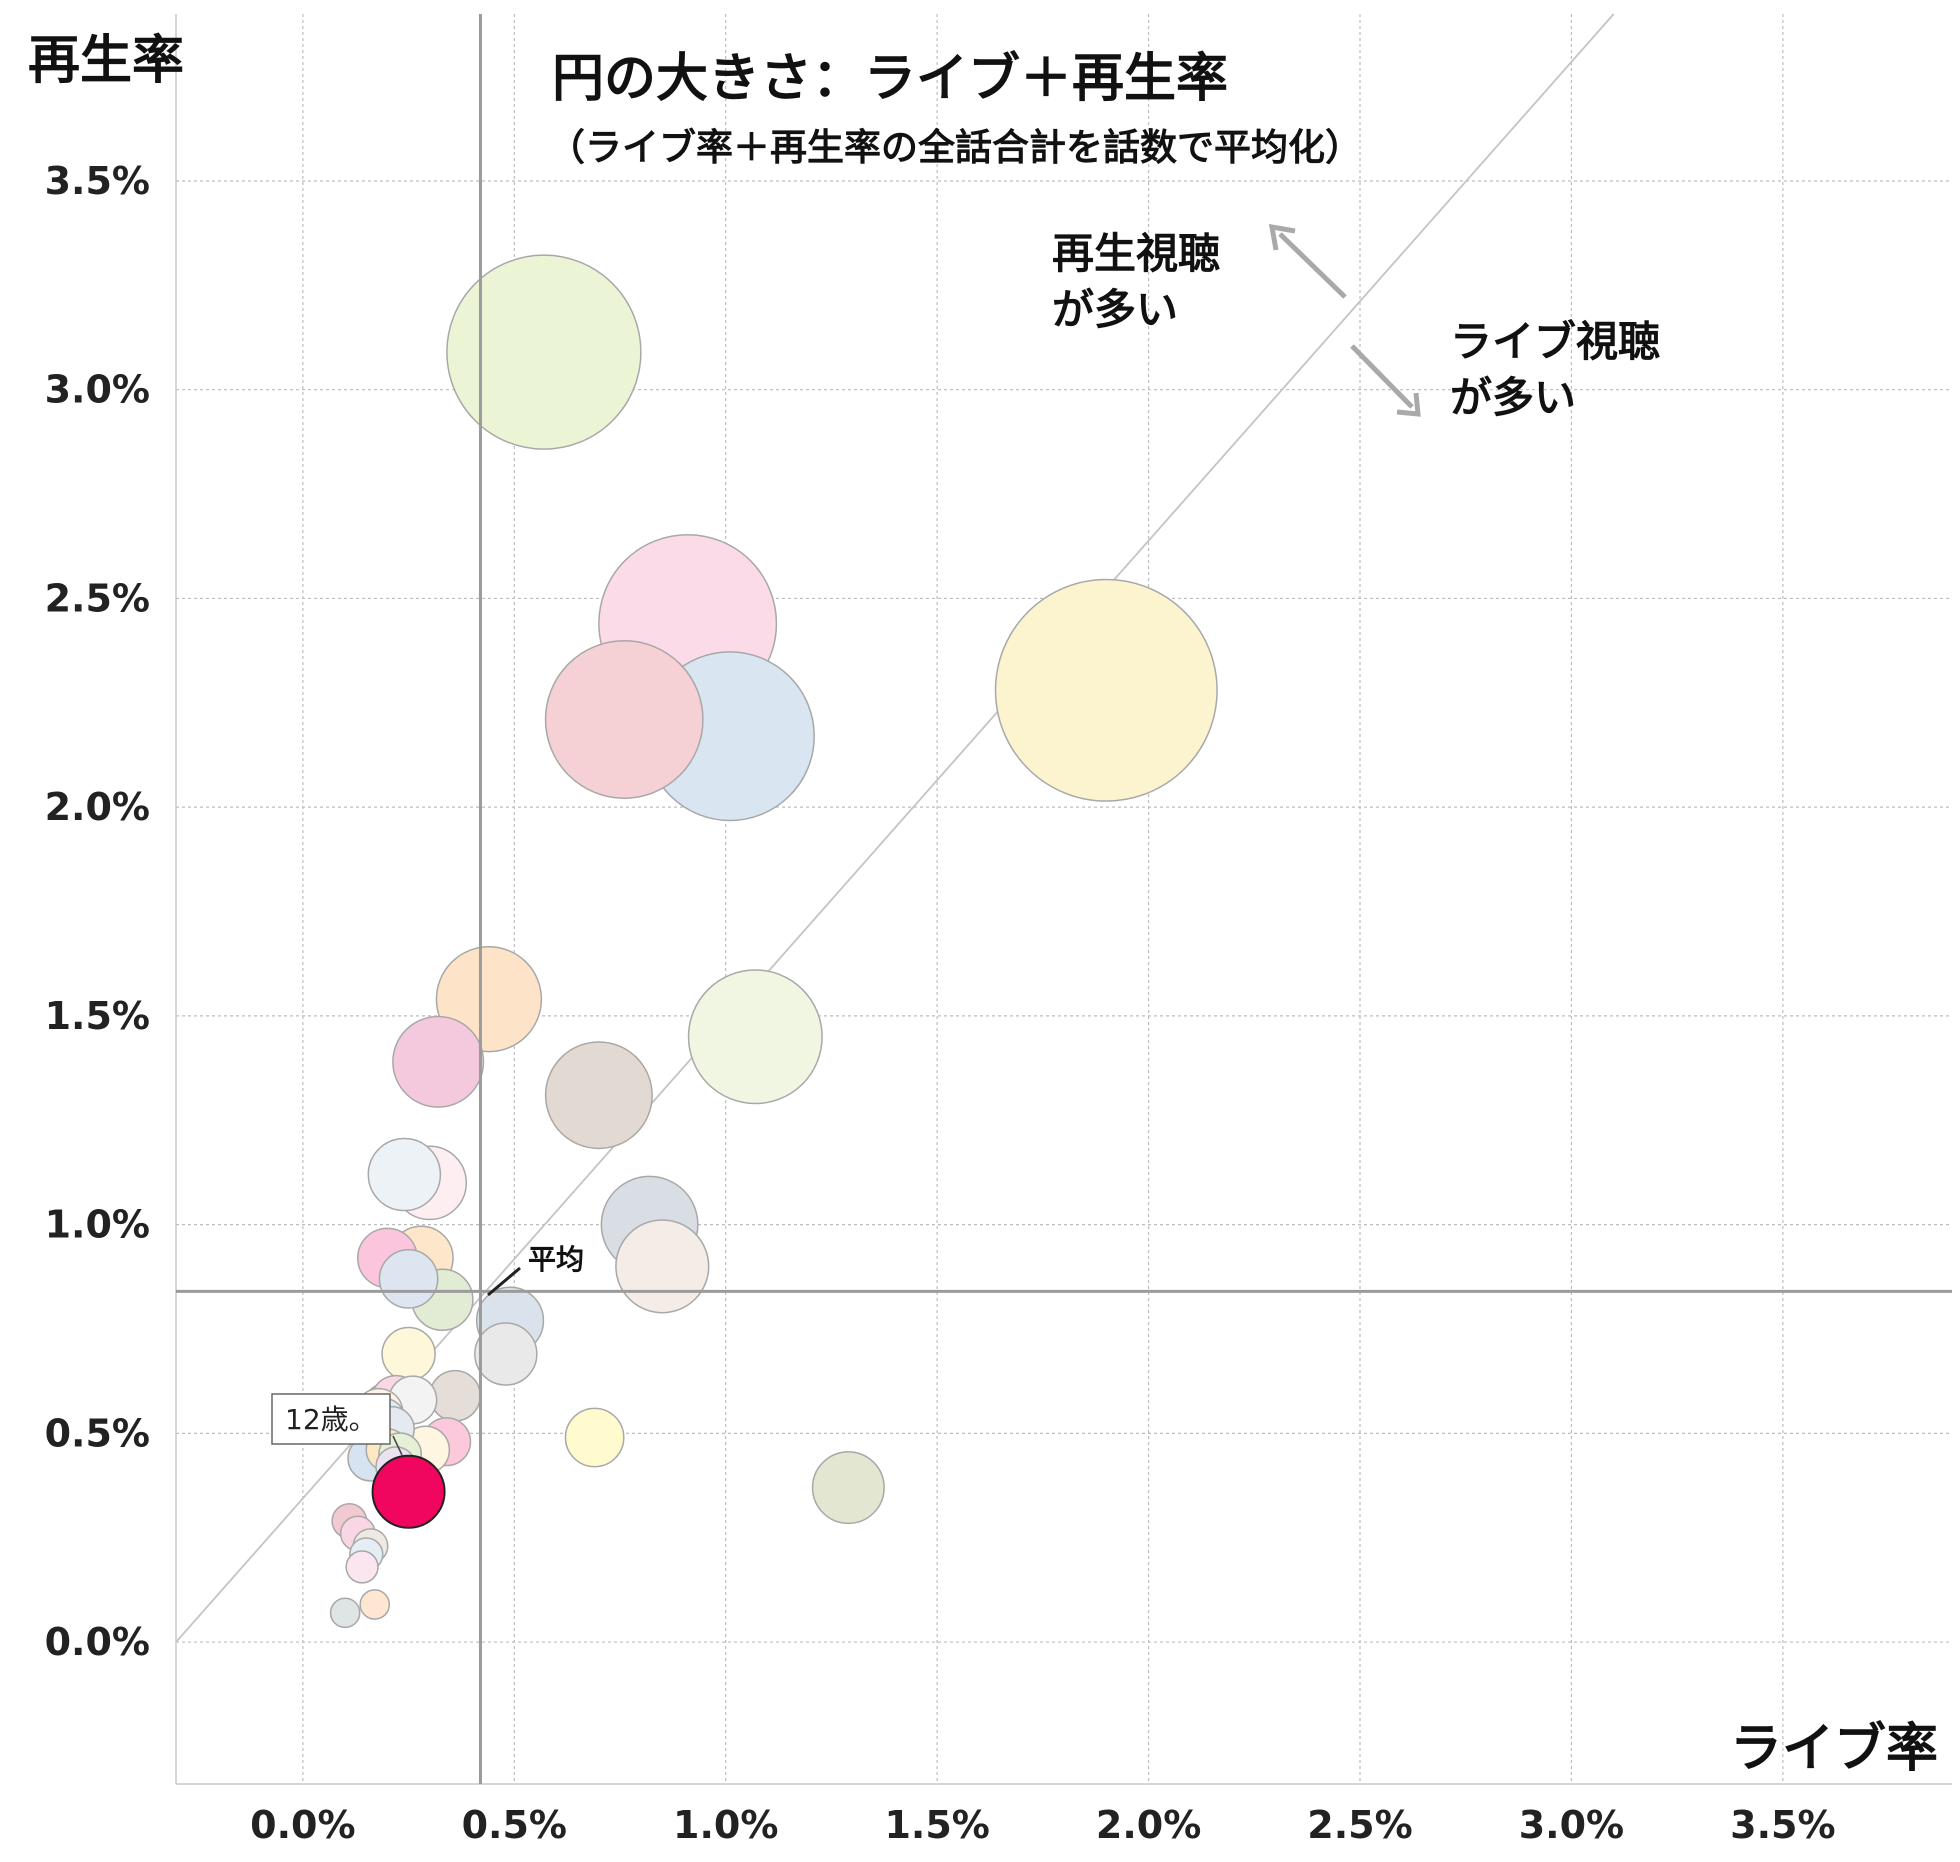 The width and height of the screenshot is (1960, 1862). Describe the element at coordinates (97, 181) in the screenshot. I see `y-tick-label: 3.5%` at that location.